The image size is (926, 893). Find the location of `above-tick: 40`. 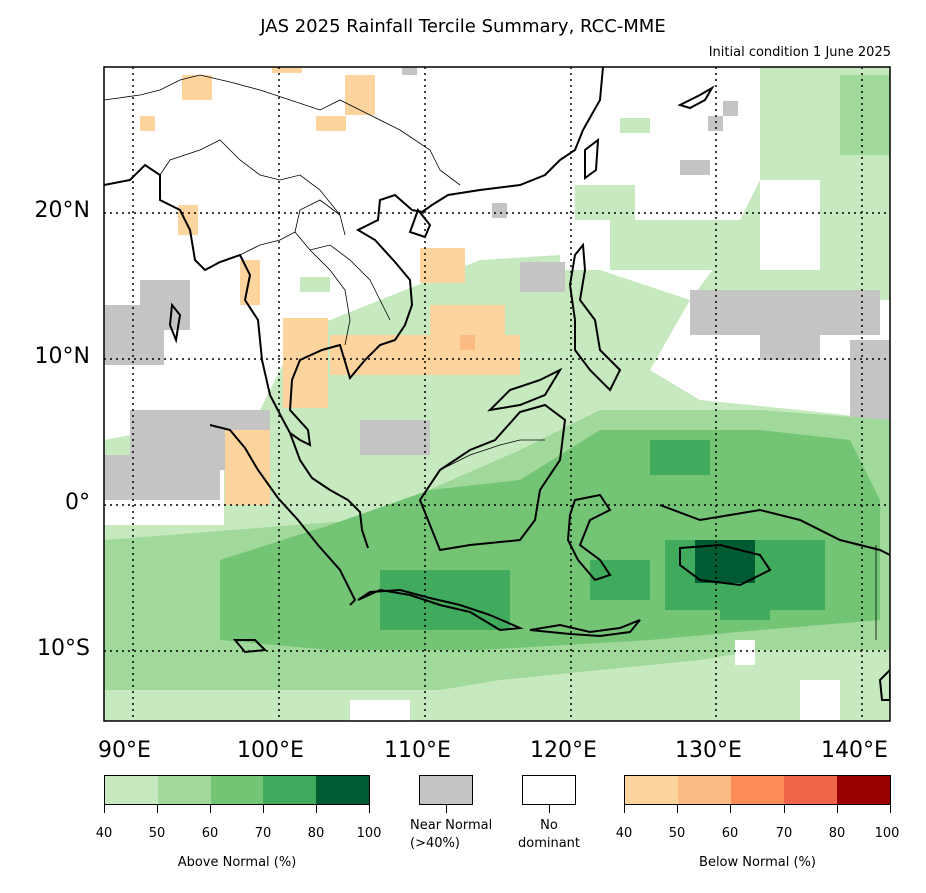

above-tick: 40 is located at coordinates (104, 833).